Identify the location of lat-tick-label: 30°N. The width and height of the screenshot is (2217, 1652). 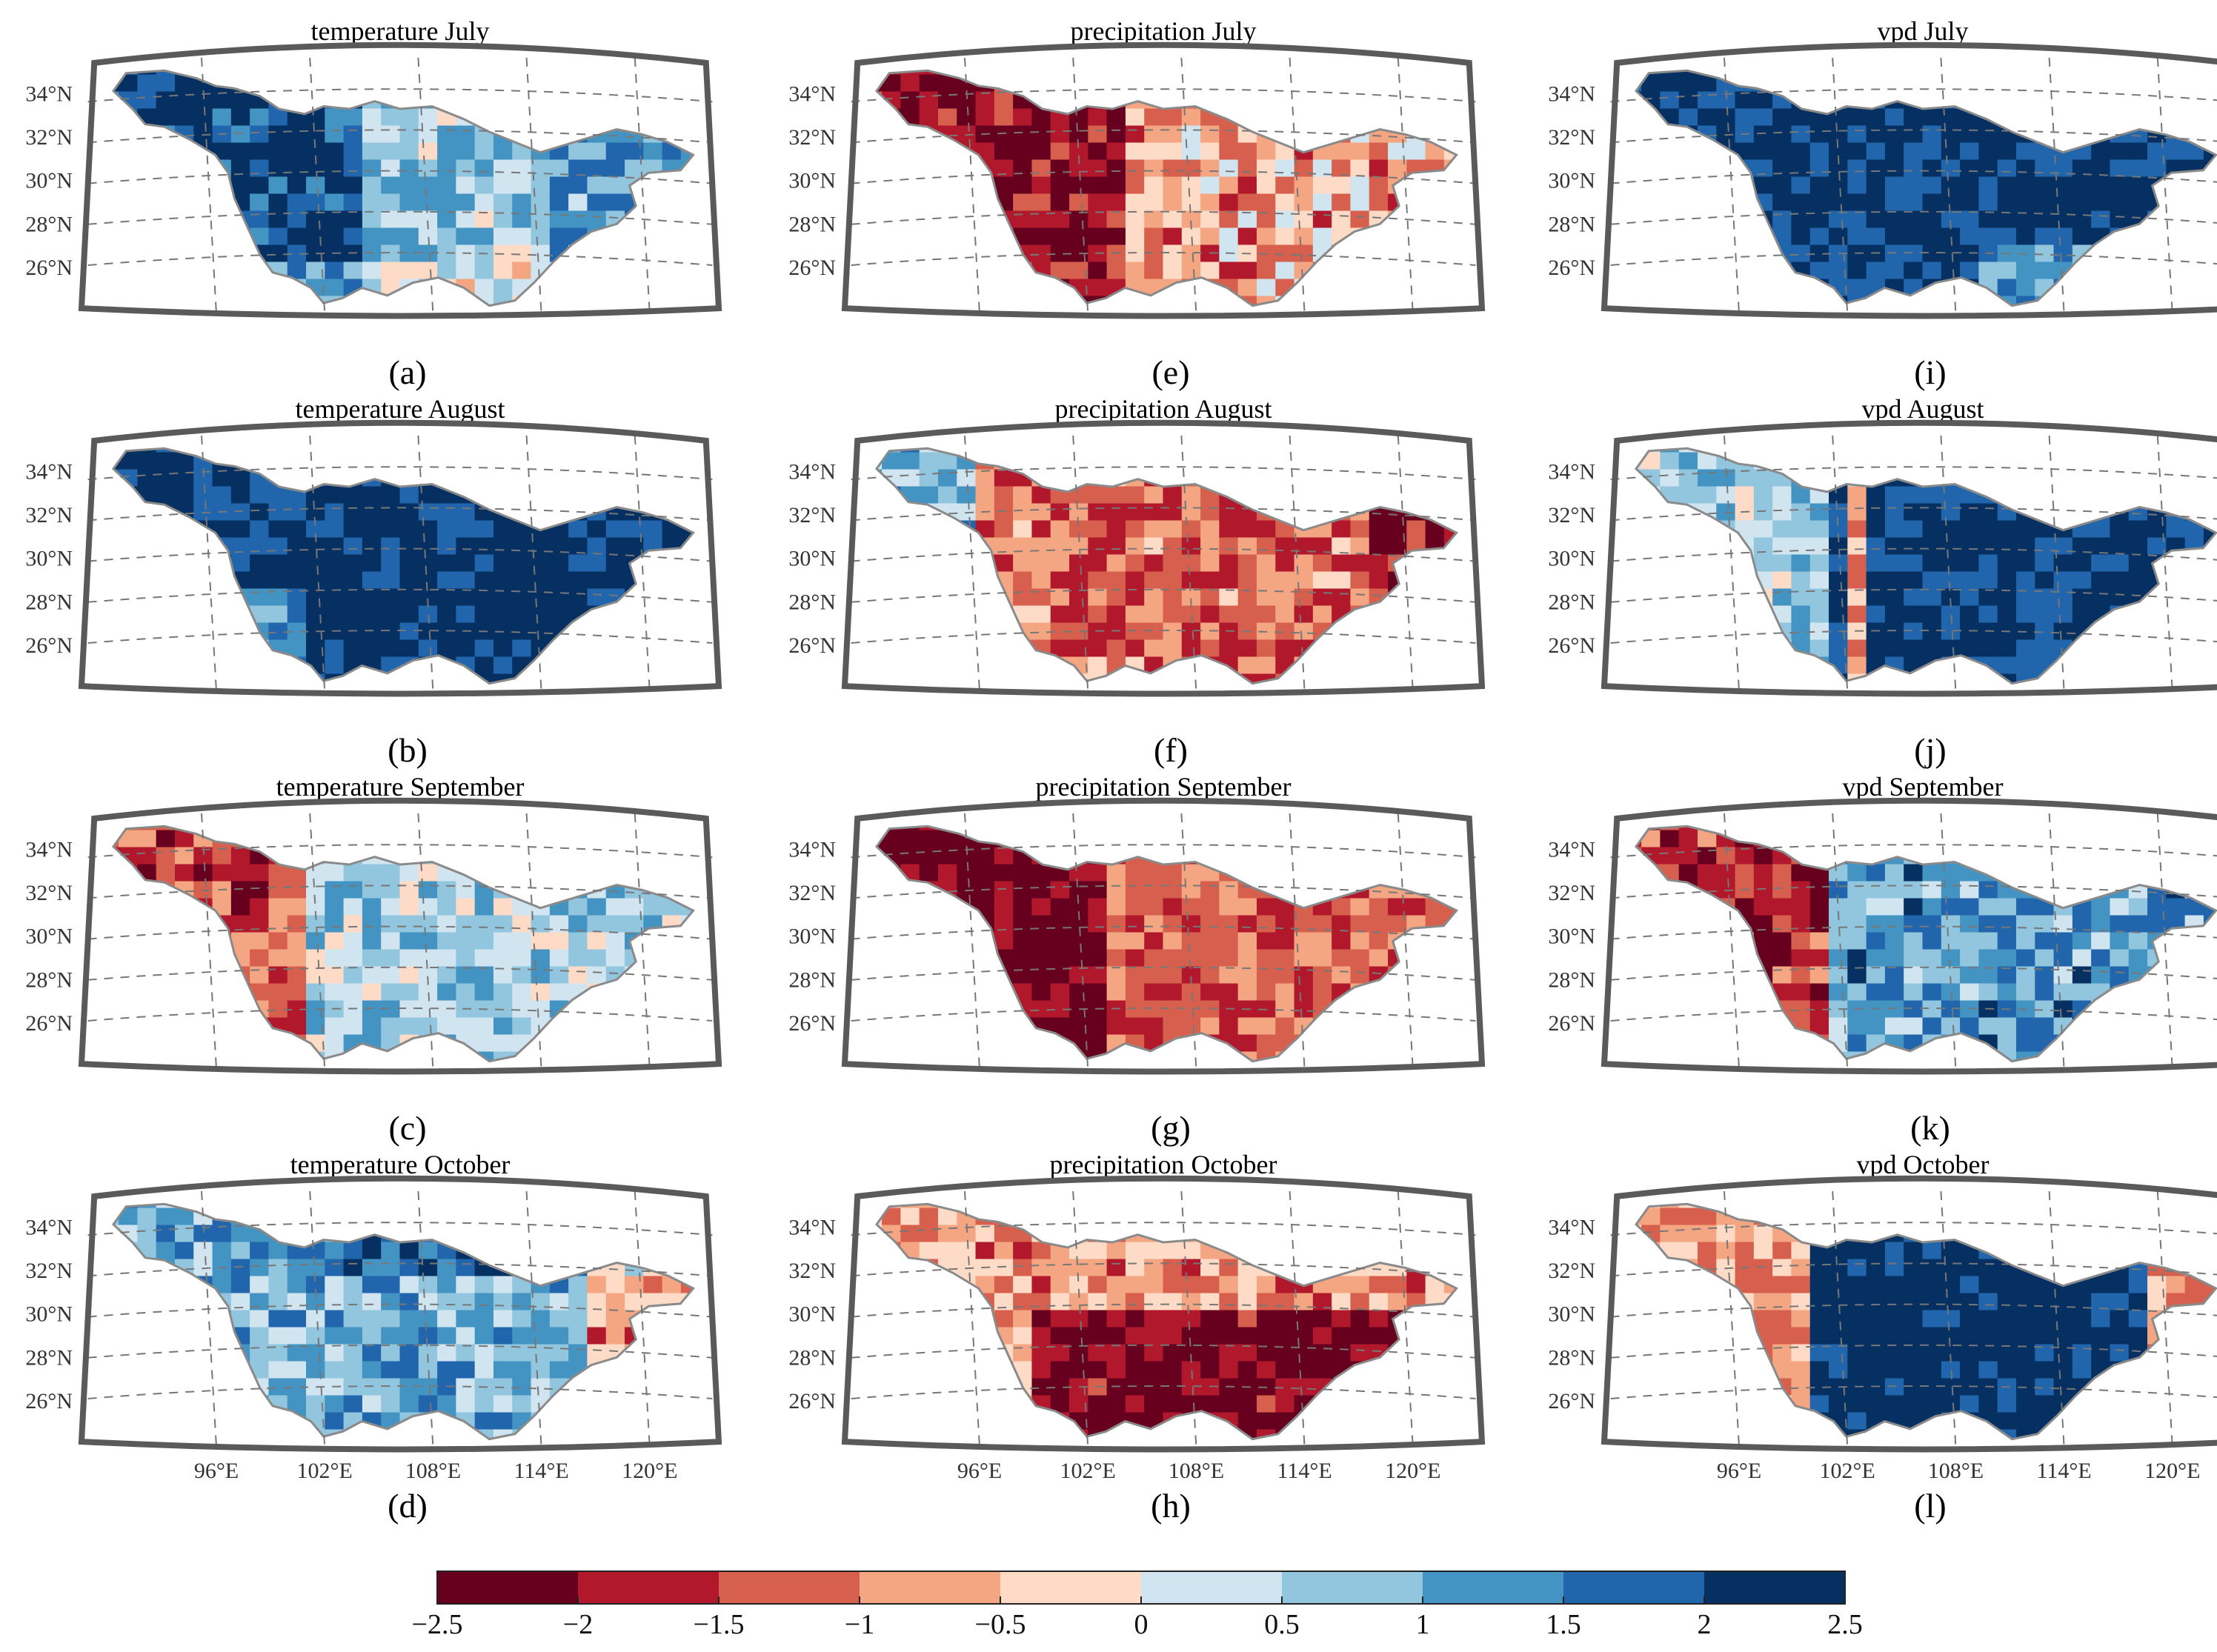
(812, 937).